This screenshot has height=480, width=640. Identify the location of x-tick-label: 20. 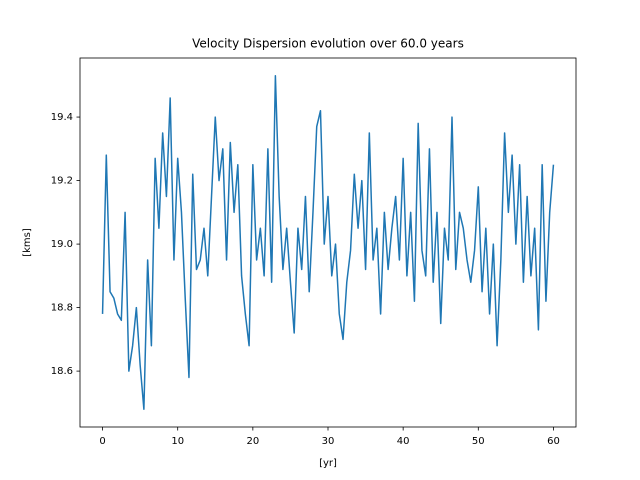
(252, 441).